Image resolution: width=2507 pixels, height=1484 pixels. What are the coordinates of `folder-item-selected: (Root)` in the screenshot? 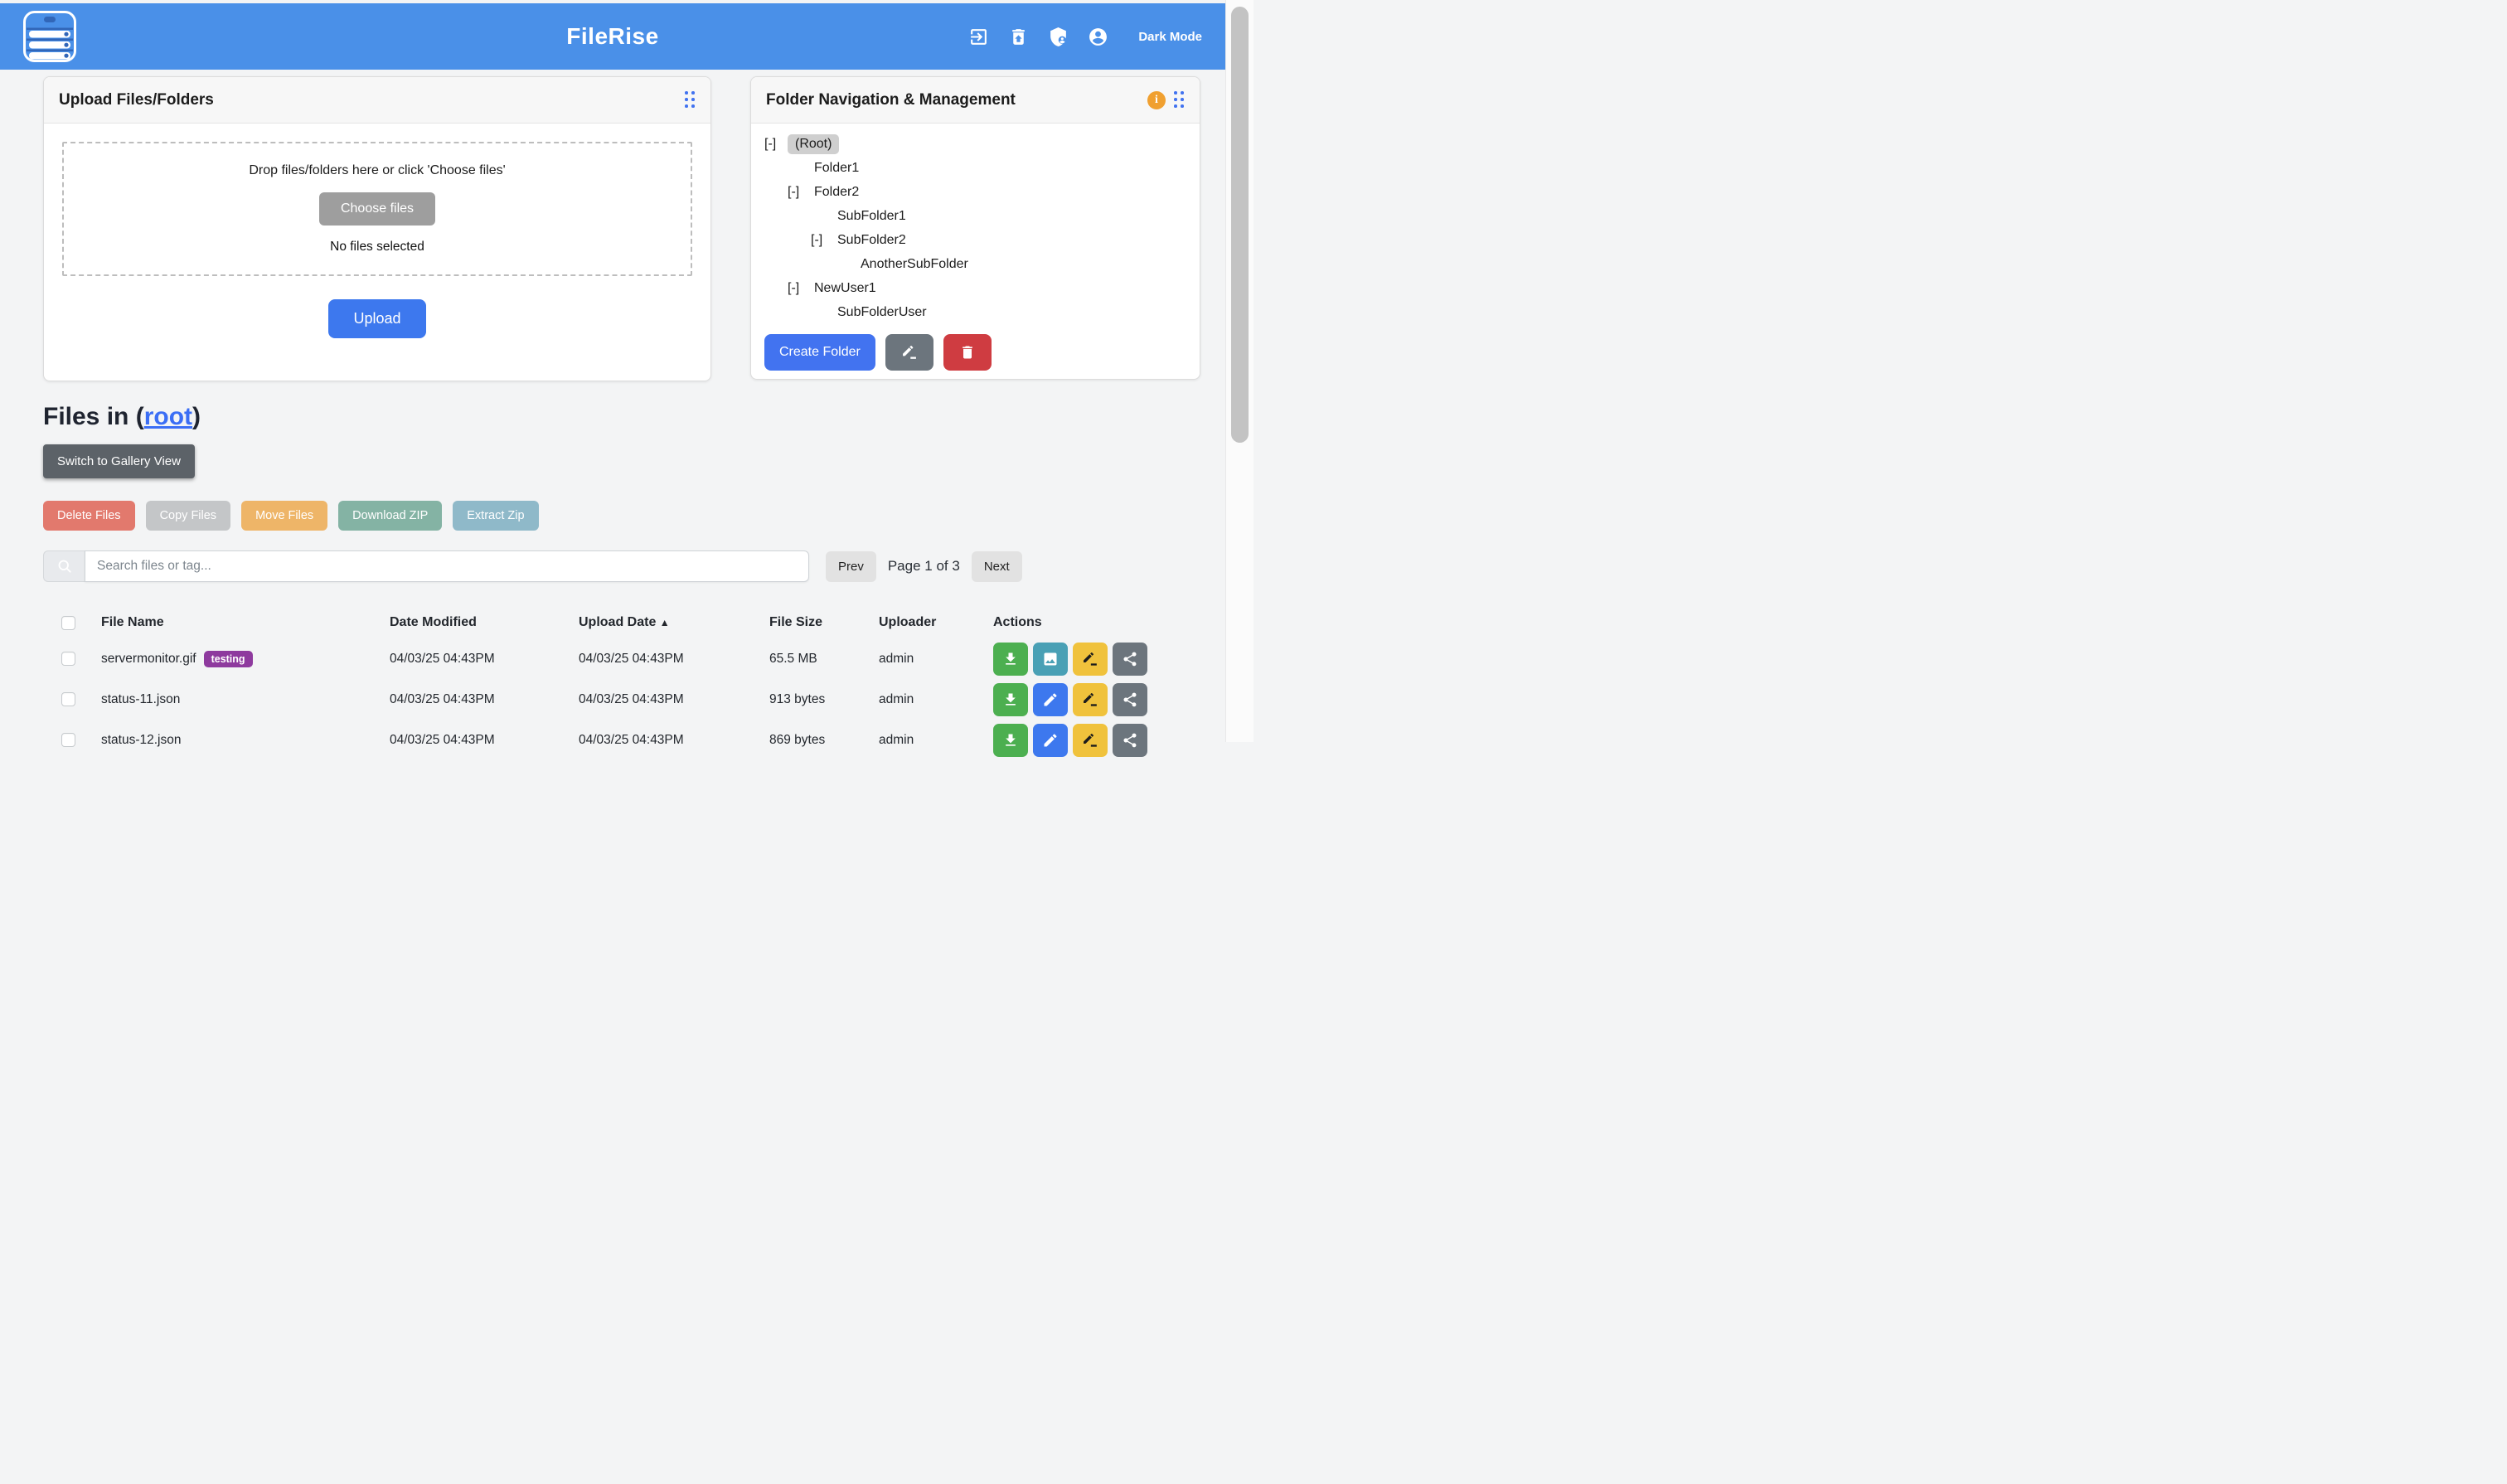 It's located at (814, 143).